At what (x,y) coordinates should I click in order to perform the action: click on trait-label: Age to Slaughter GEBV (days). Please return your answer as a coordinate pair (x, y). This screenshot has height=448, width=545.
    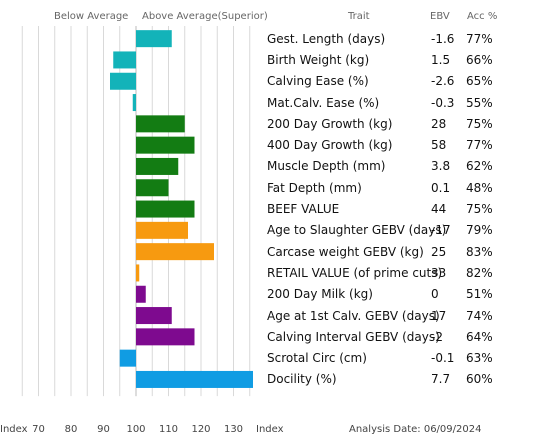
    Looking at the image, I should click on (357, 230).